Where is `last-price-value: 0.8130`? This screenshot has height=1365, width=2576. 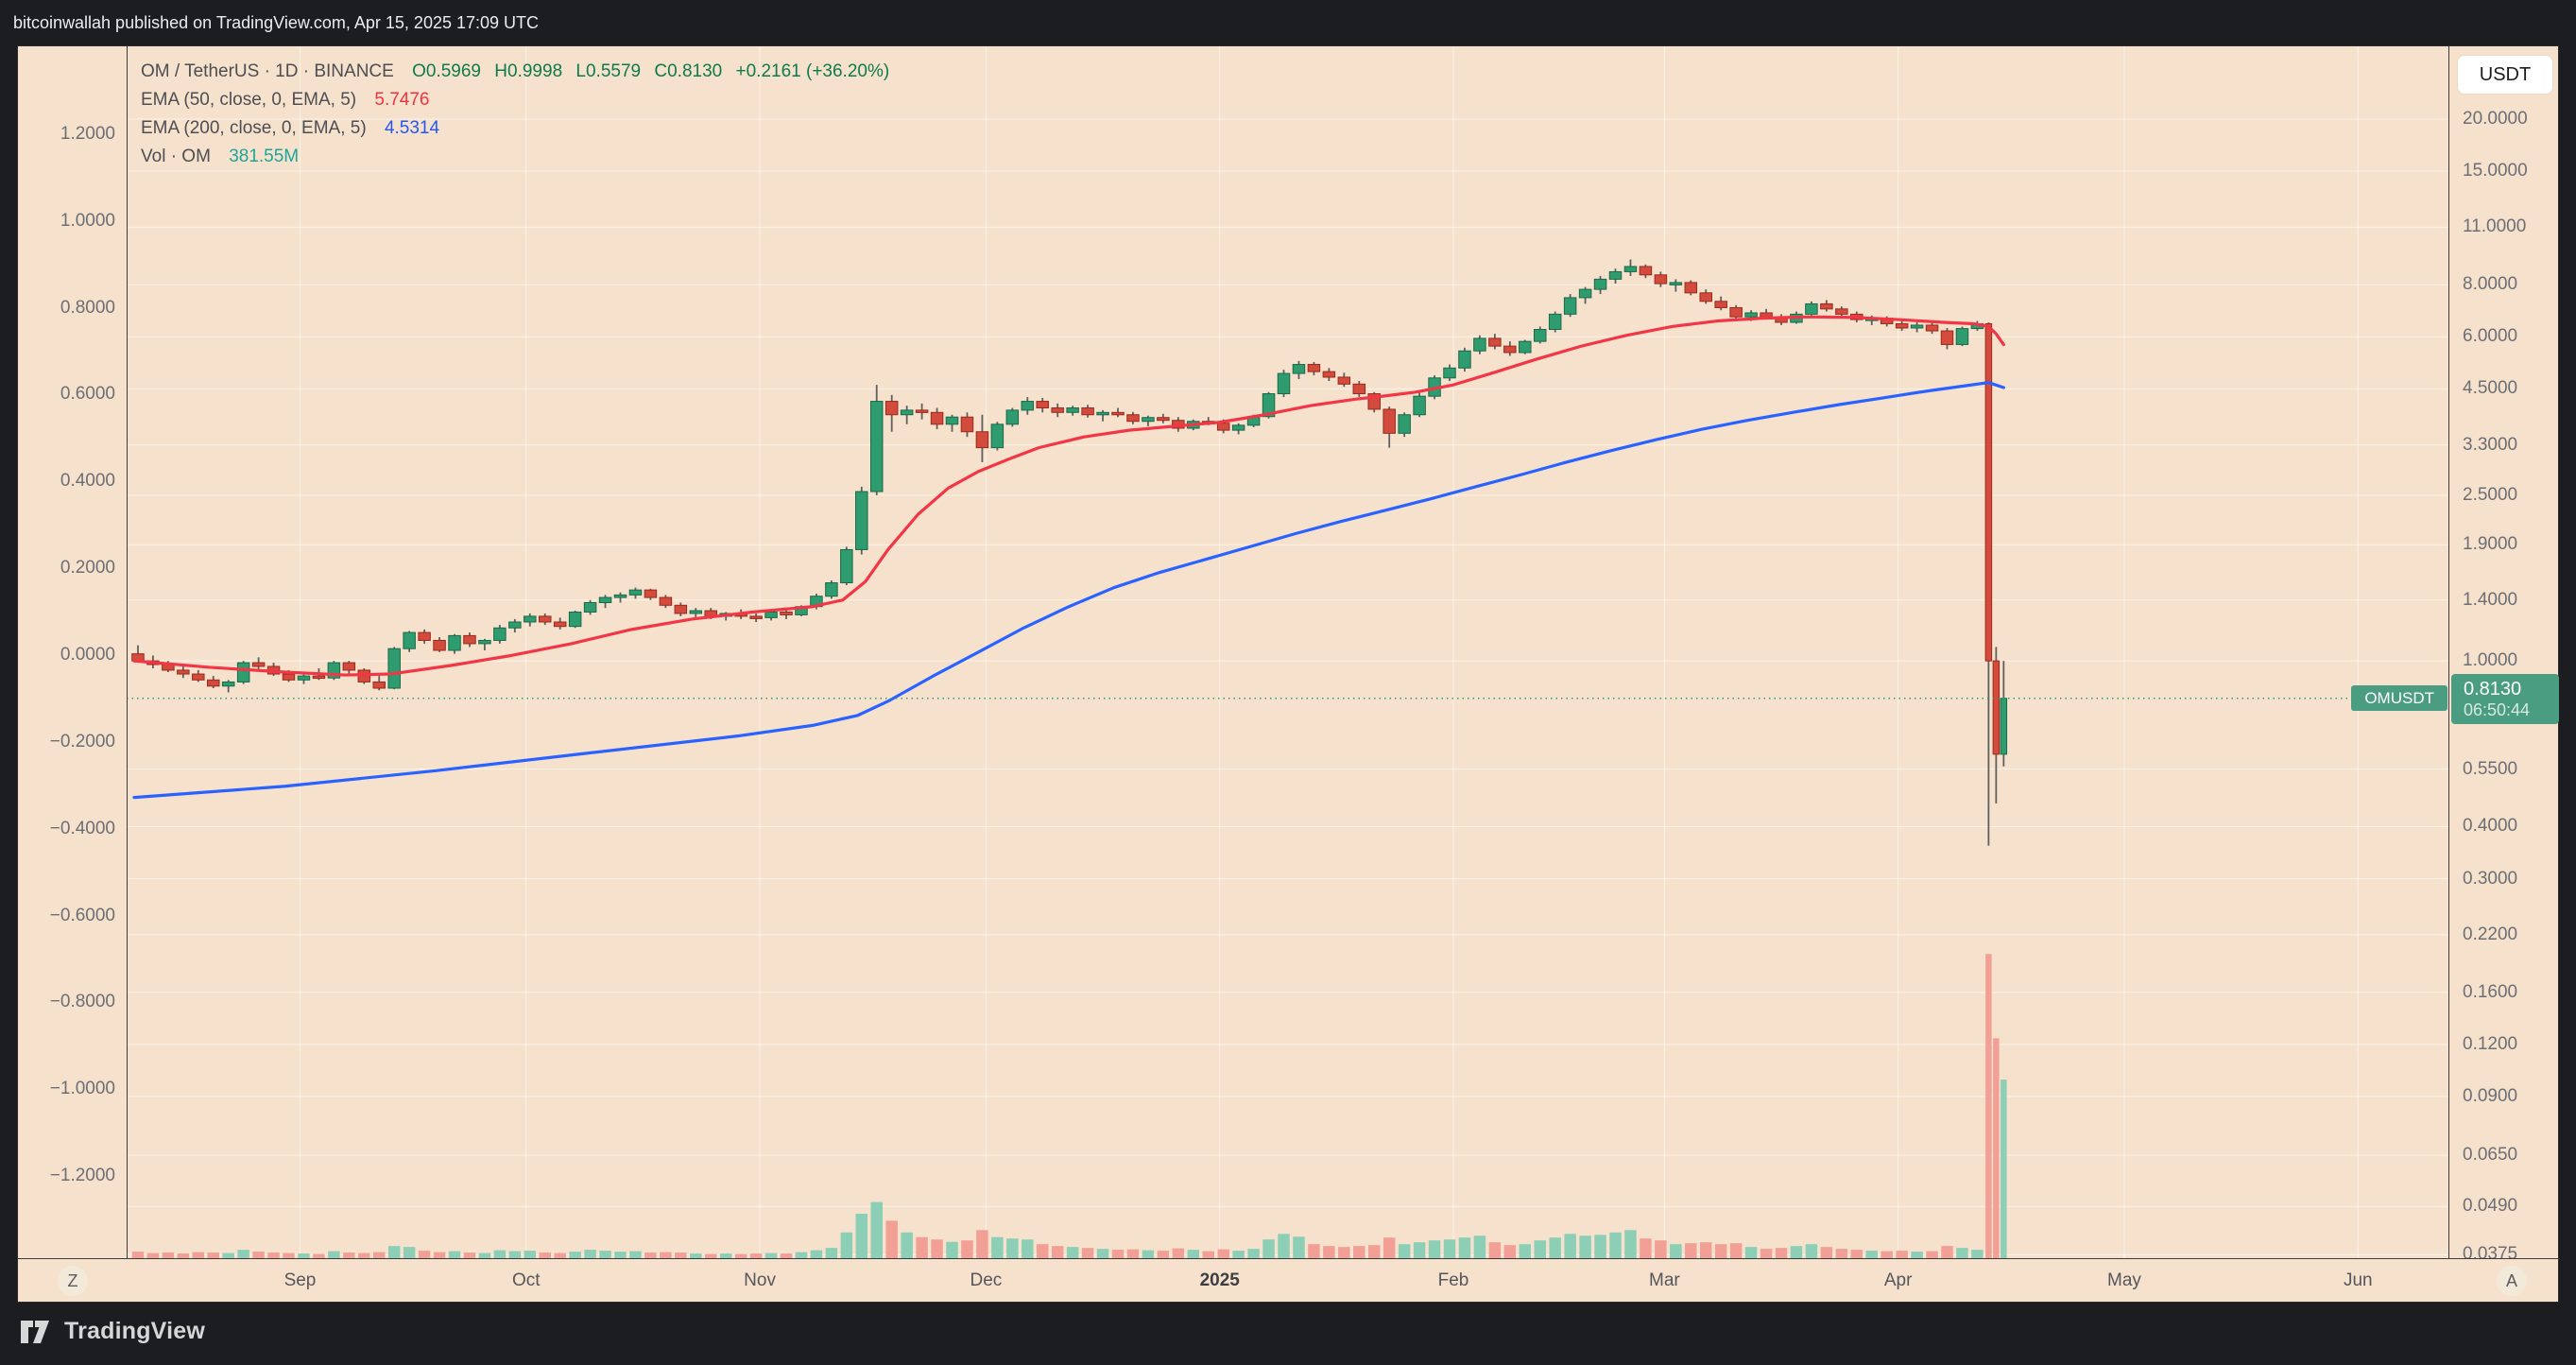 last-price-value: 0.8130 is located at coordinates (2493, 689).